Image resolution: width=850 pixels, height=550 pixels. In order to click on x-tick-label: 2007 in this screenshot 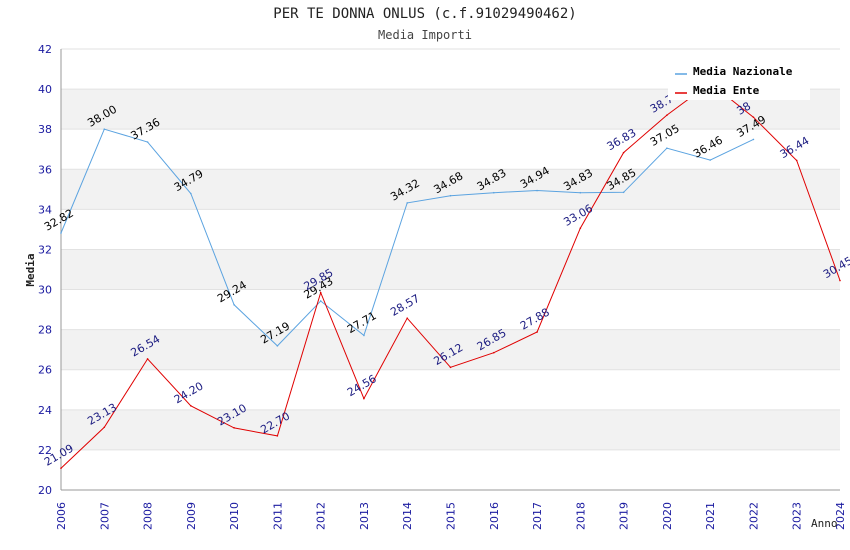, I will do `click(104, 516)`.